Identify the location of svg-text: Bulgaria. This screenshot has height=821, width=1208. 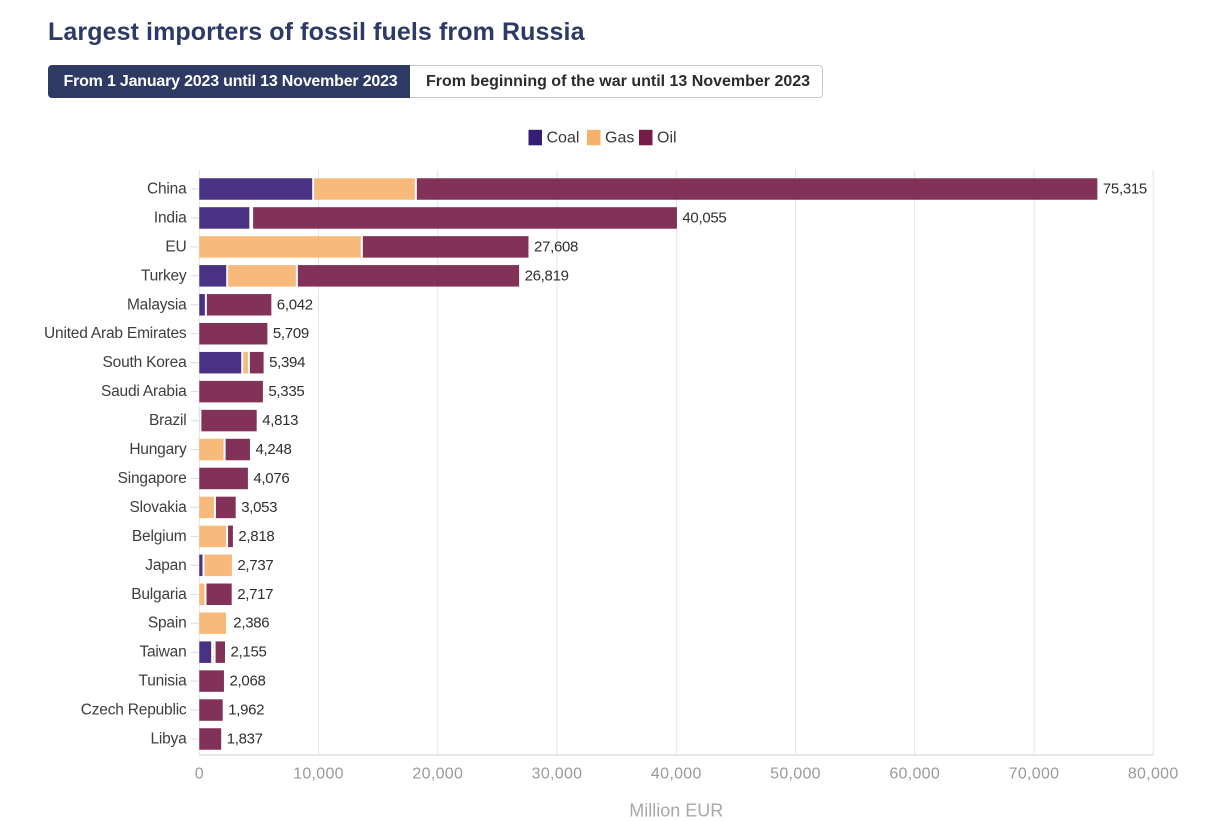
(159, 594).